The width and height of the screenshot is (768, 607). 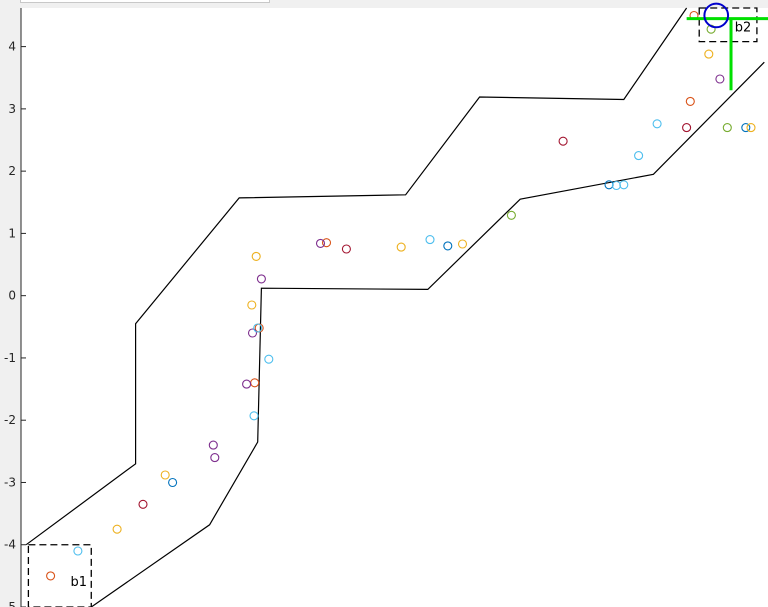 What do you see at coordinates (12, 296) in the screenshot?
I see `y-tick-label: 0` at bounding box center [12, 296].